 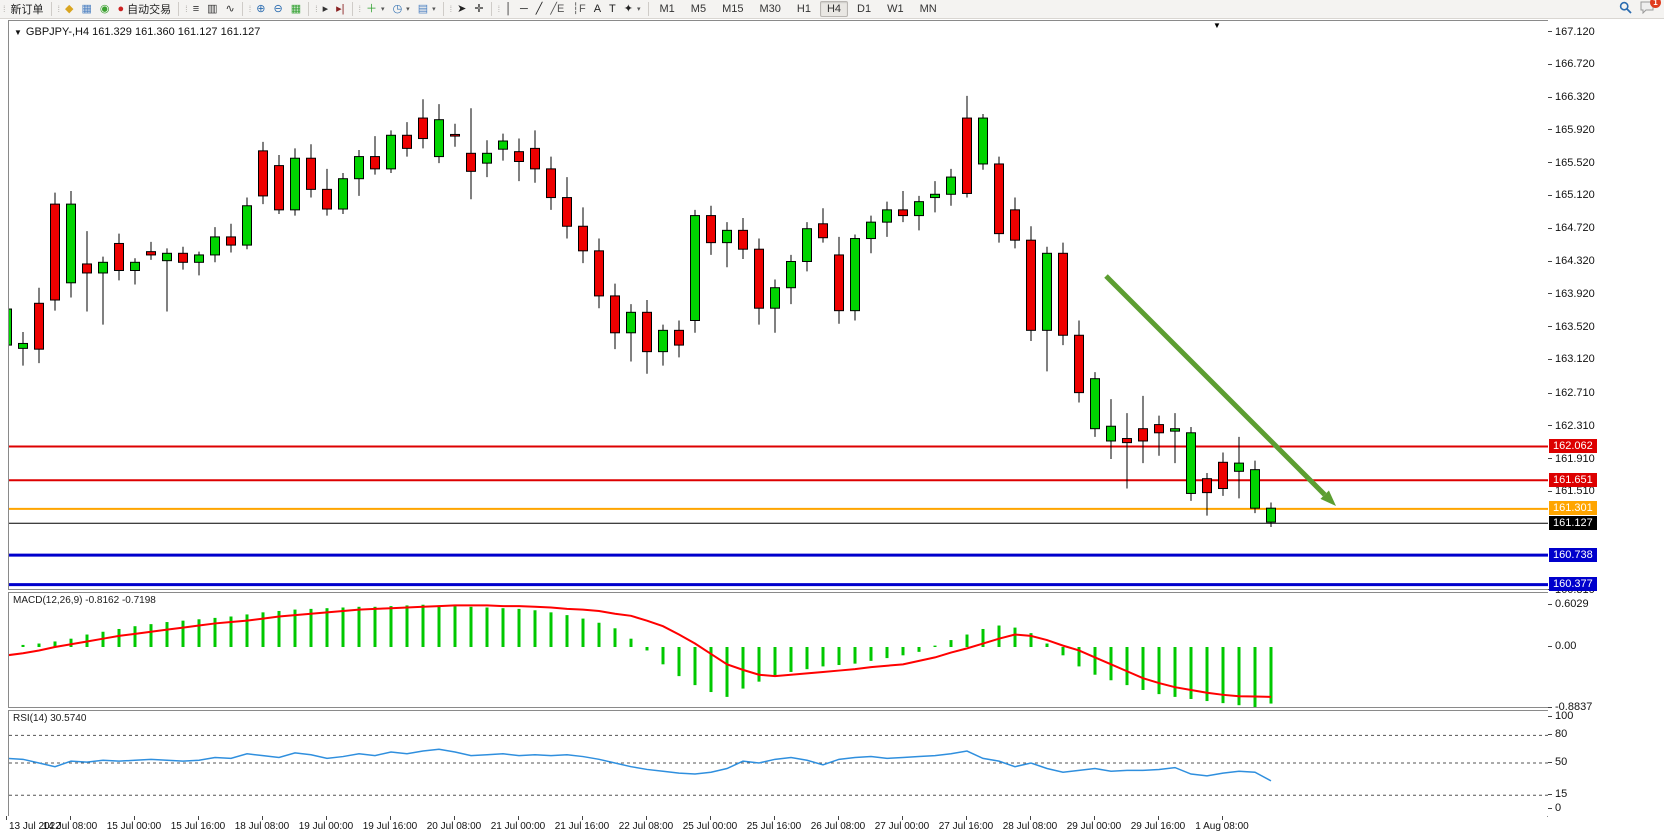 What do you see at coordinates (1573, 446) in the screenshot?
I see `price-tag-162.062: 162.062` at bounding box center [1573, 446].